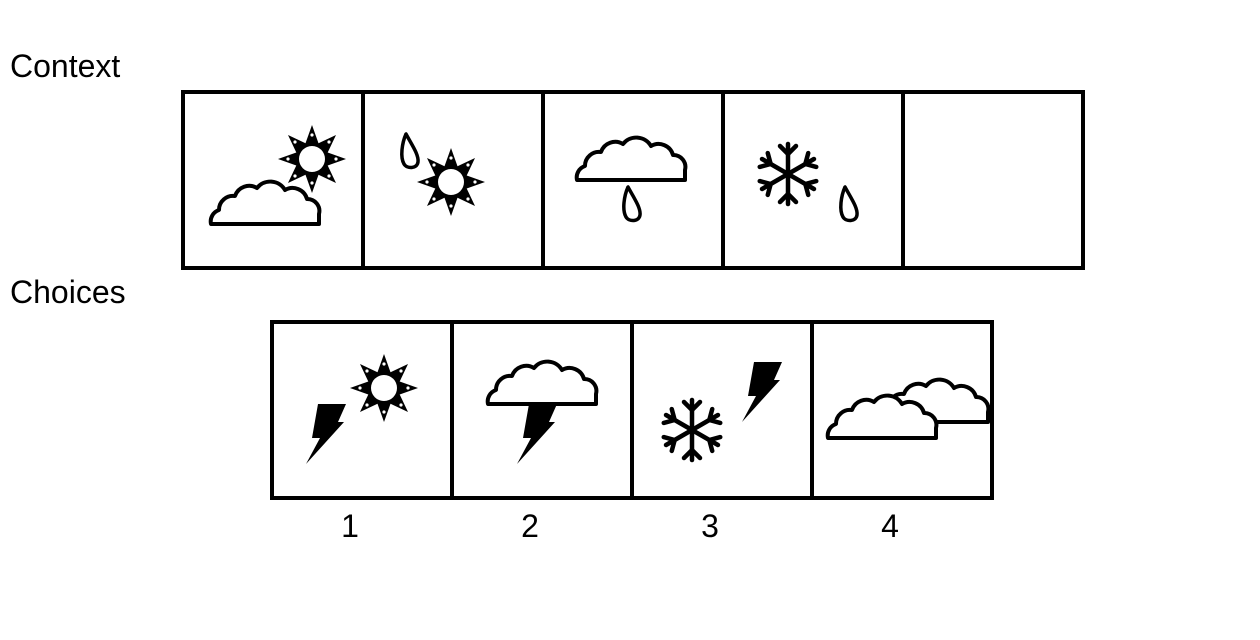 The height and width of the screenshot is (640, 1260). I want to click on choice-number-3: 3, so click(710, 526).